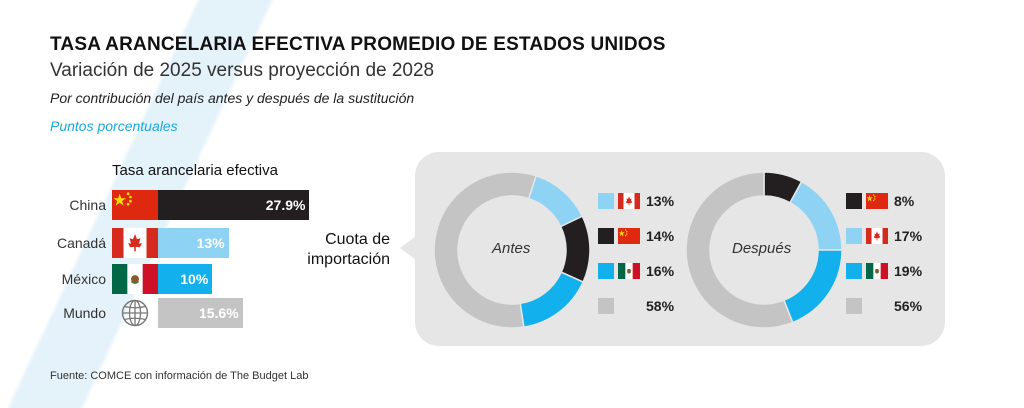  I want to click on donut-before, so click(512, 250).